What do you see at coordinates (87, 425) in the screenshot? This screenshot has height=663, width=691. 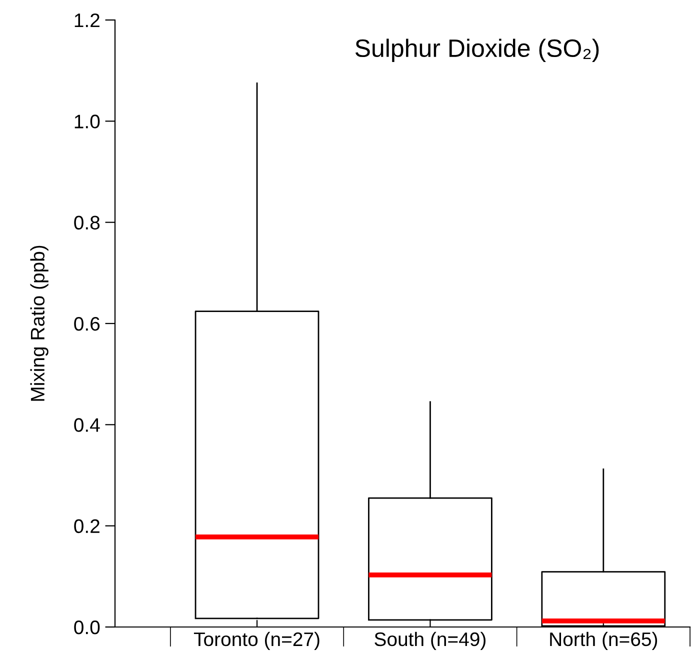 I see `y-tick-label: 0.4` at bounding box center [87, 425].